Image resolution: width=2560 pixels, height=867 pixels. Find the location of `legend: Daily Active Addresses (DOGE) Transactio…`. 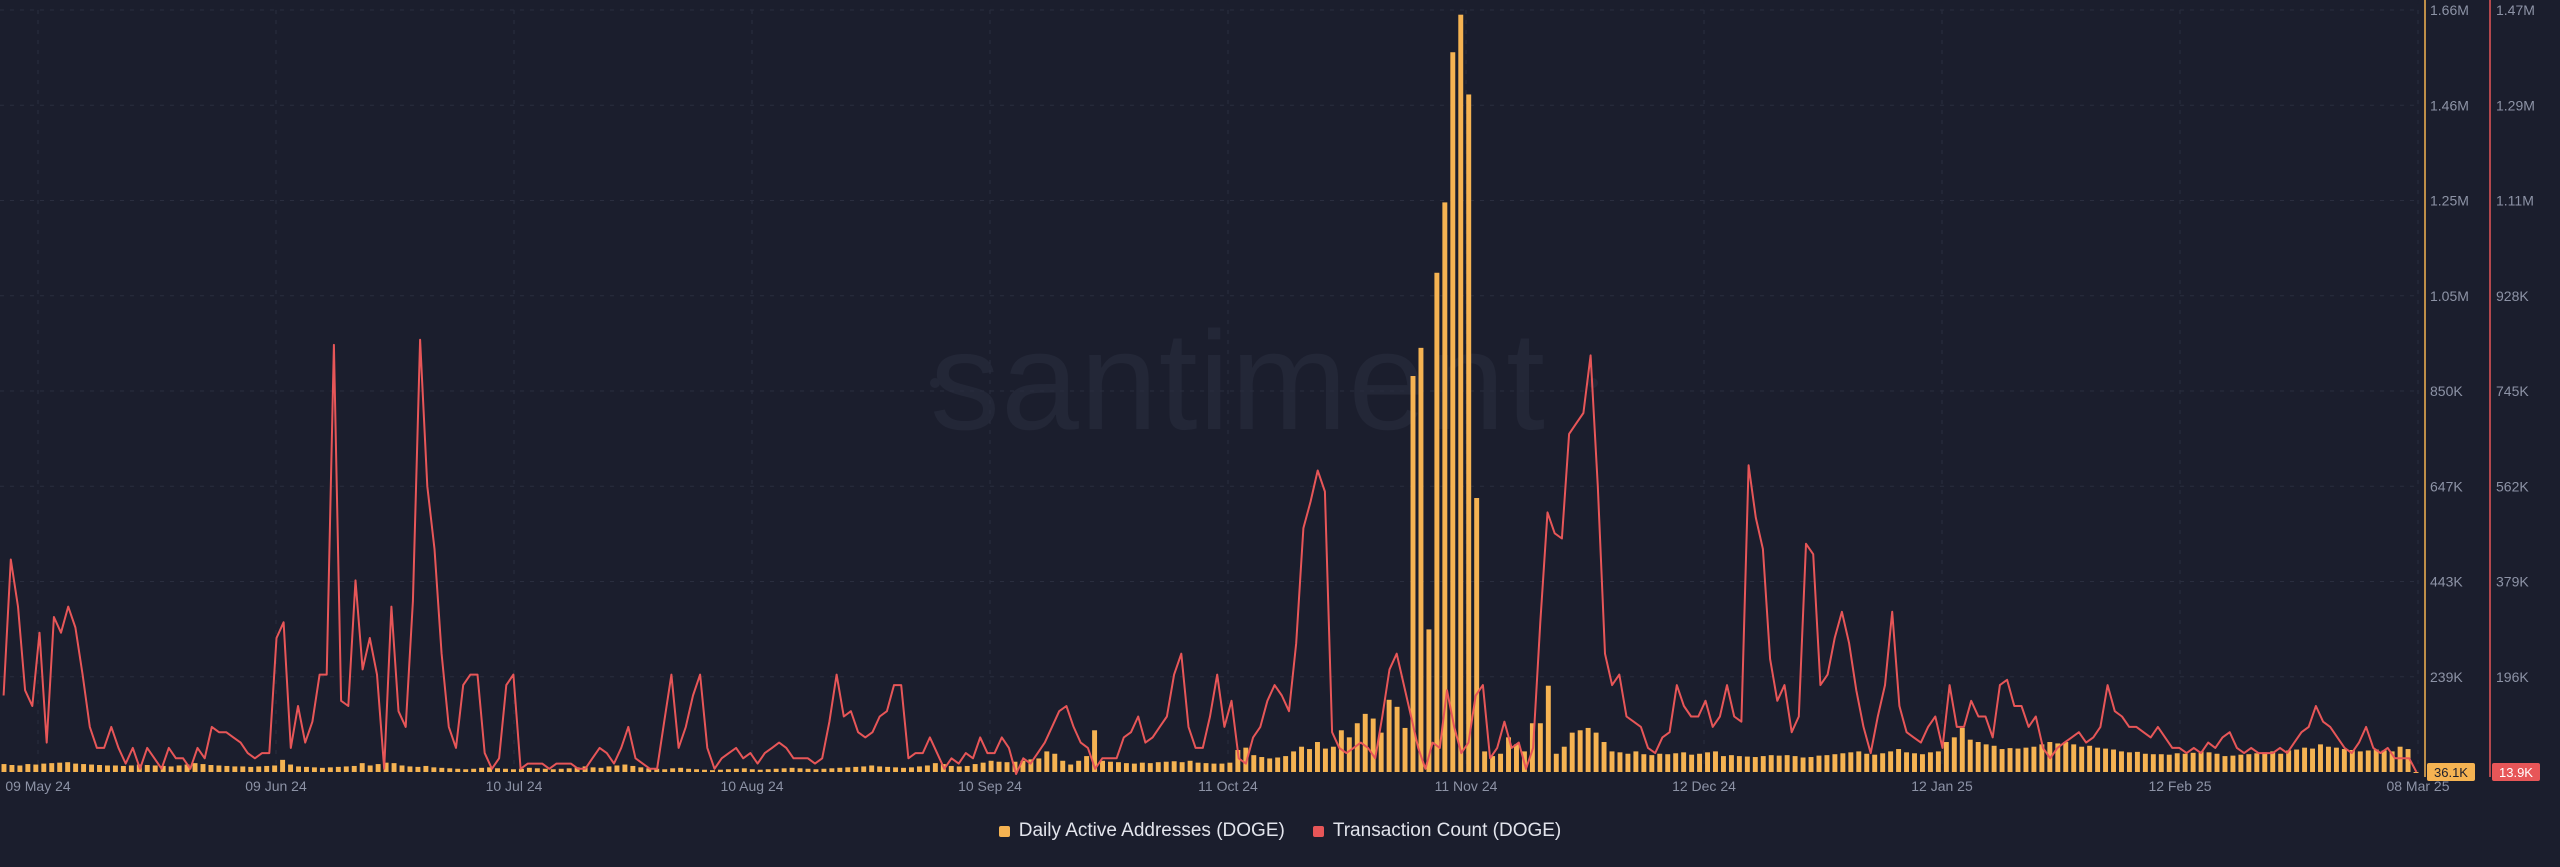

legend: Daily Active Addresses (DOGE) Transactio… is located at coordinates (1280, 831).